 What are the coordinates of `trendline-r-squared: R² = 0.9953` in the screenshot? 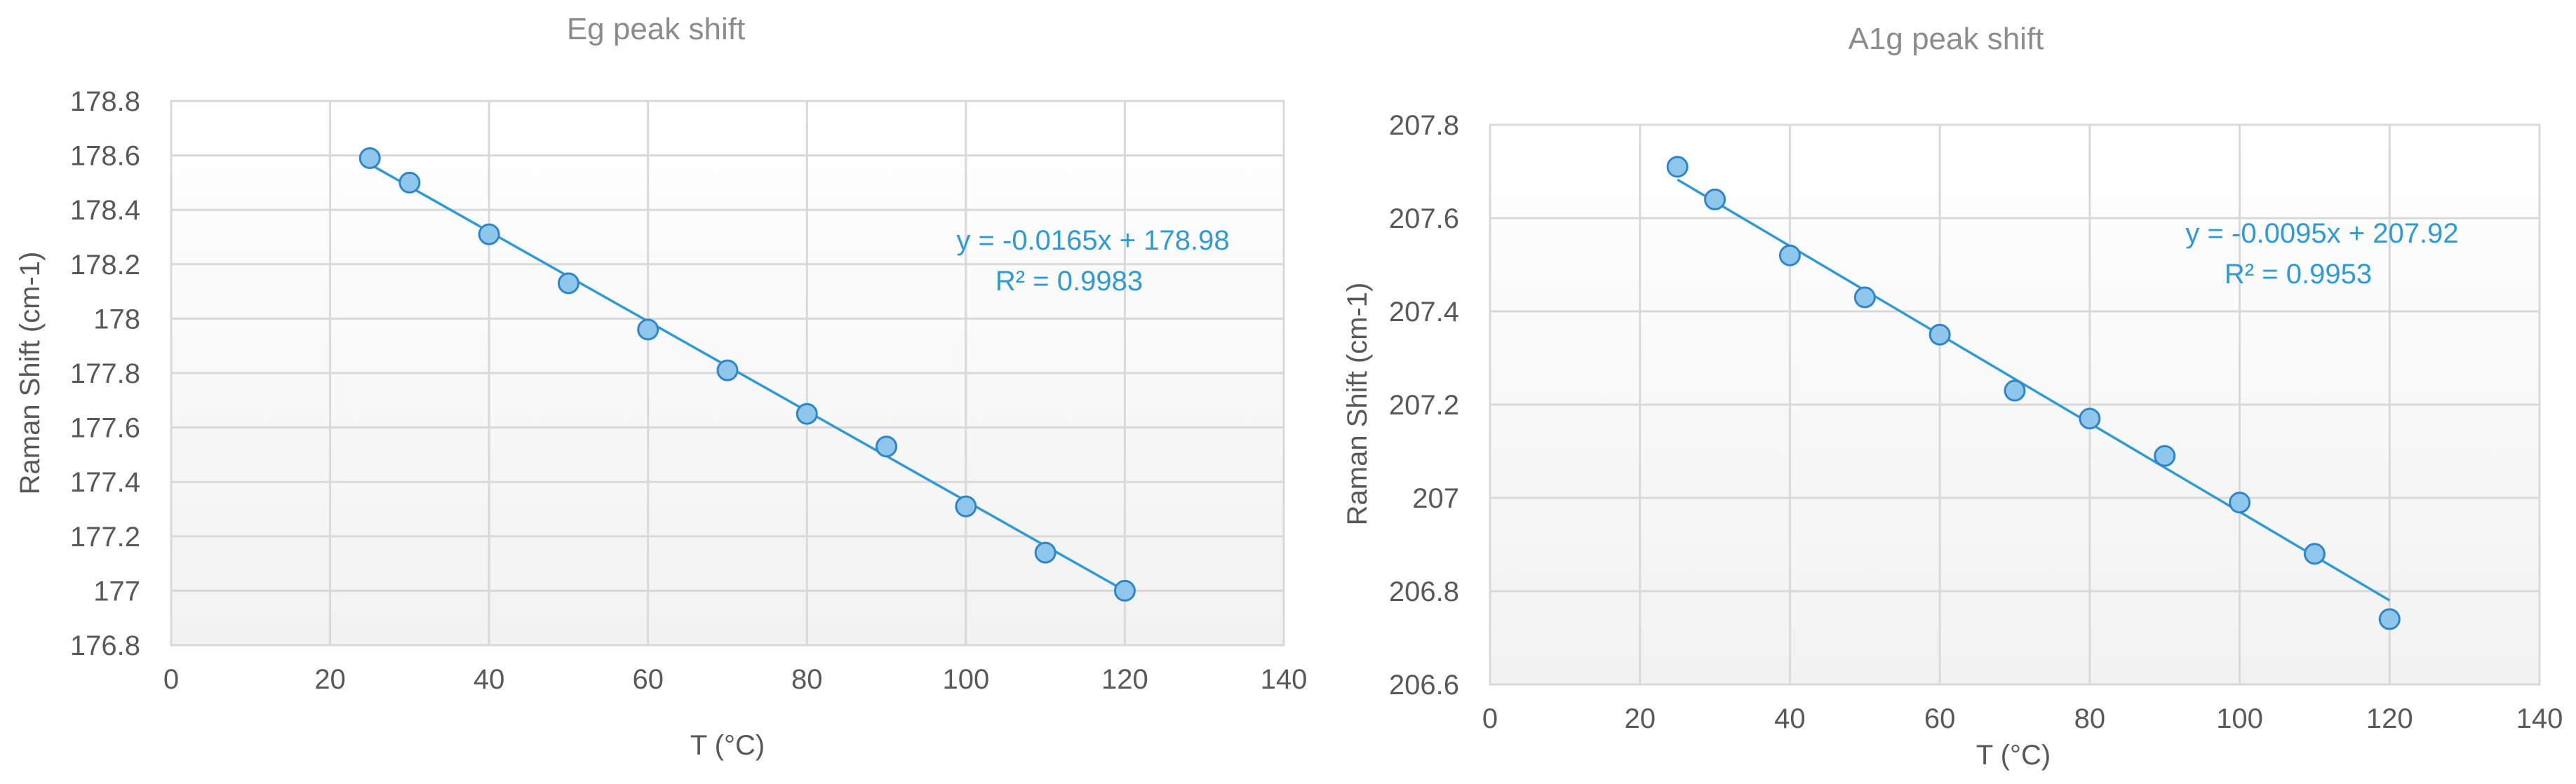 It's located at (2298, 274).